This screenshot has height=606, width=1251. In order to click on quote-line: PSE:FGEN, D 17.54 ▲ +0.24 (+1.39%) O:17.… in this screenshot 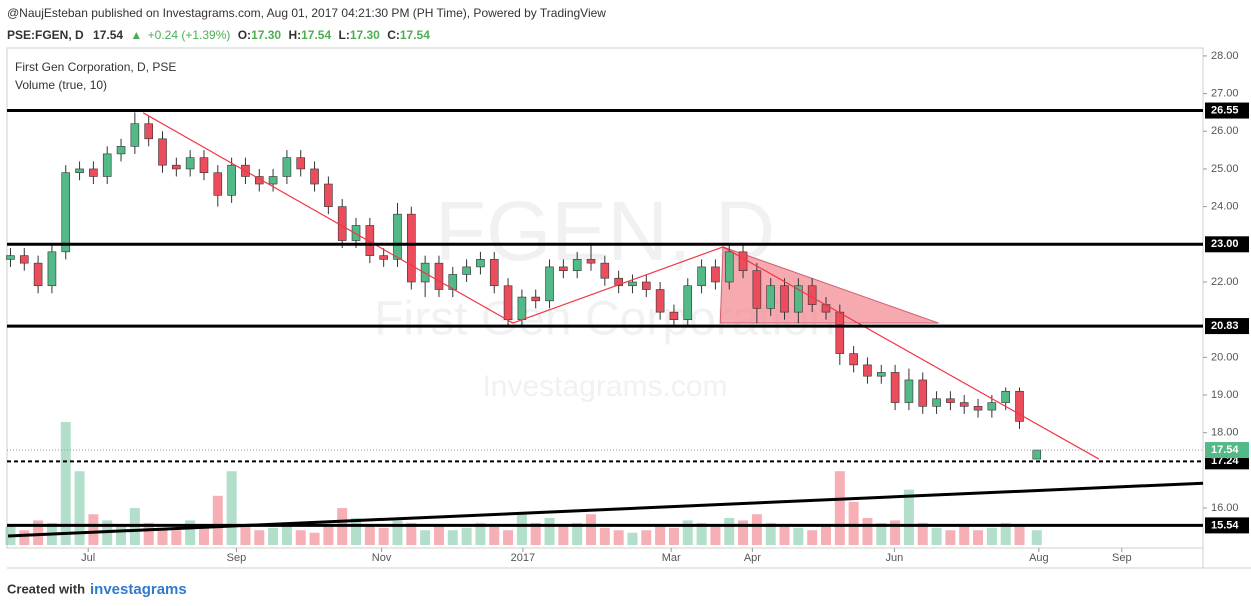, I will do `click(218, 35)`.